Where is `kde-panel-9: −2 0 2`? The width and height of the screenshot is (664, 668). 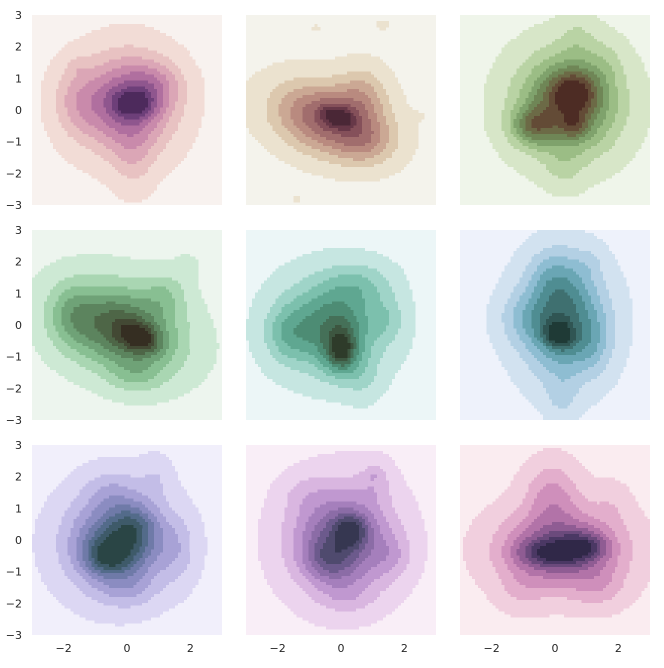 kde-panel-9: −2 0 2 is located at coordinates (555, 550).